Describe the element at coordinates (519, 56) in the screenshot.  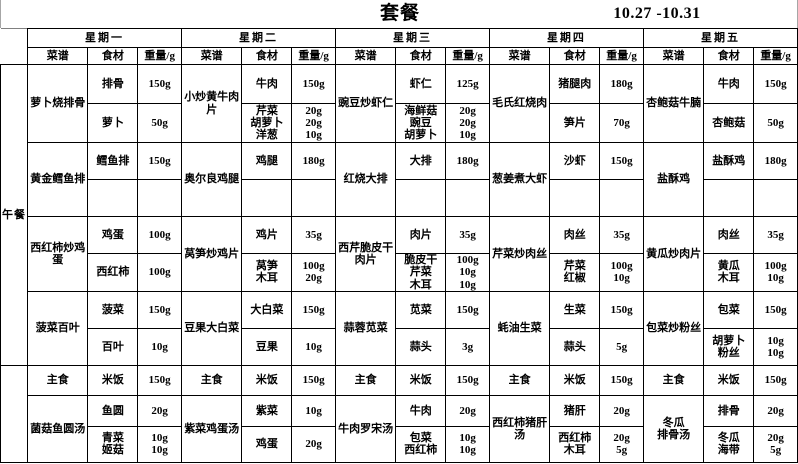
I see `subheader-dish-thu: 菜谱` at that location.